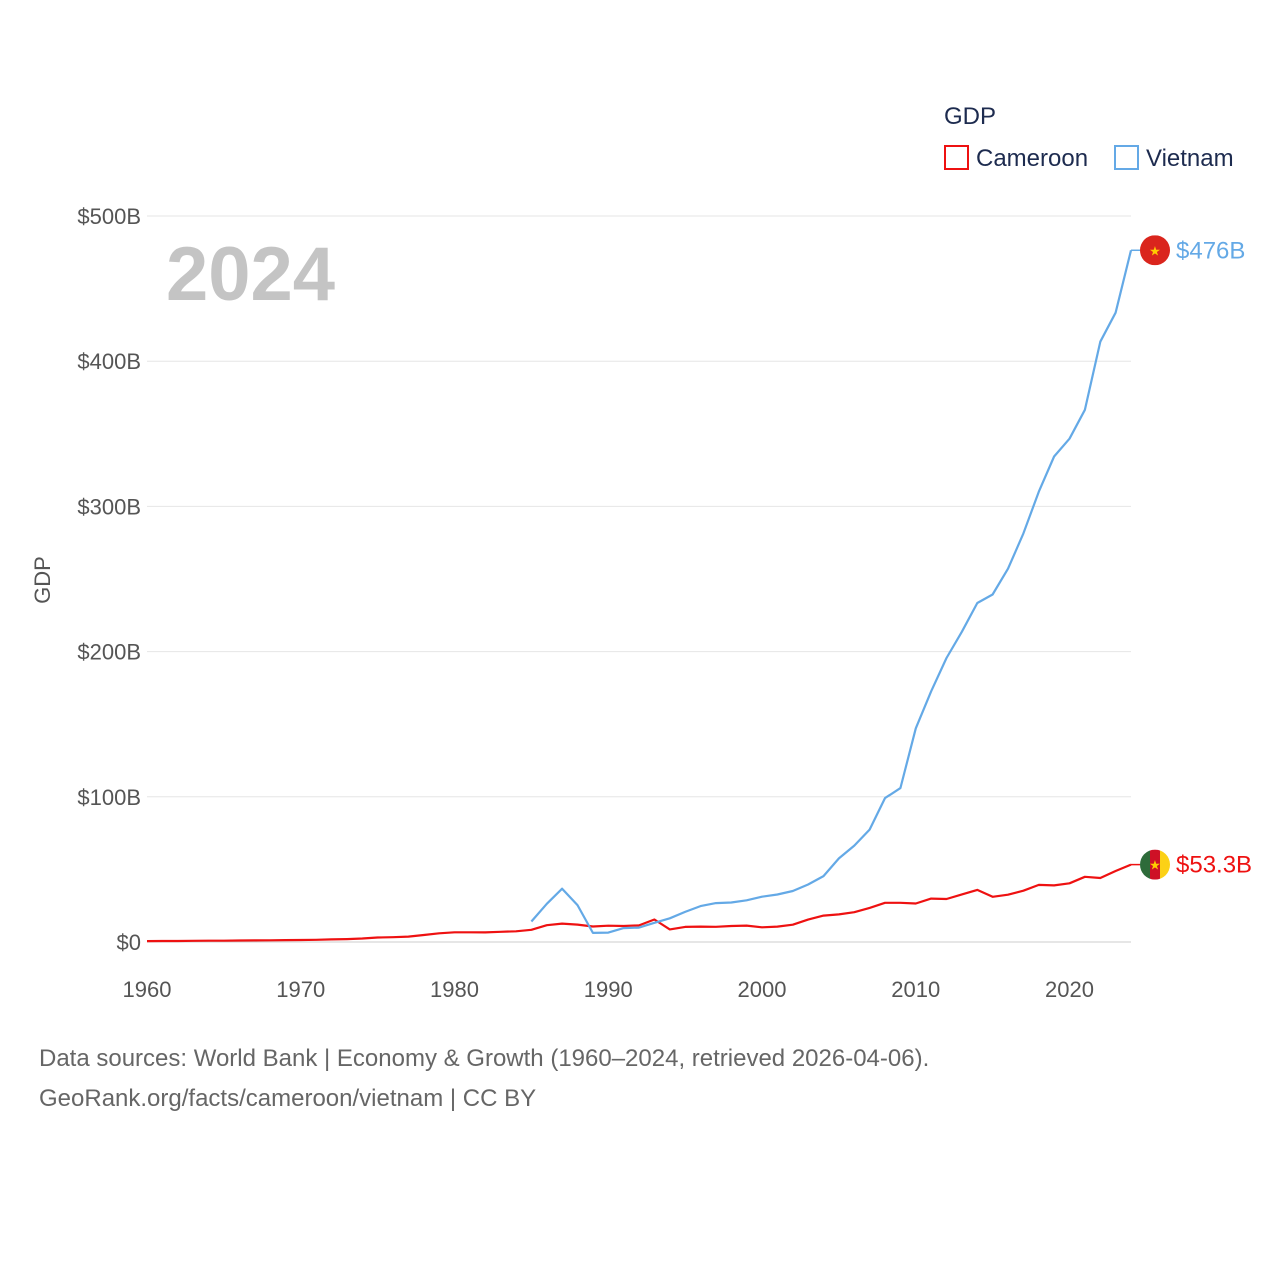 This screenshot has width=1280, height=1280. Describe the element at coordinates (1214, 865) in the screenshot. I see `end-value-label: $53.3B` at that location.